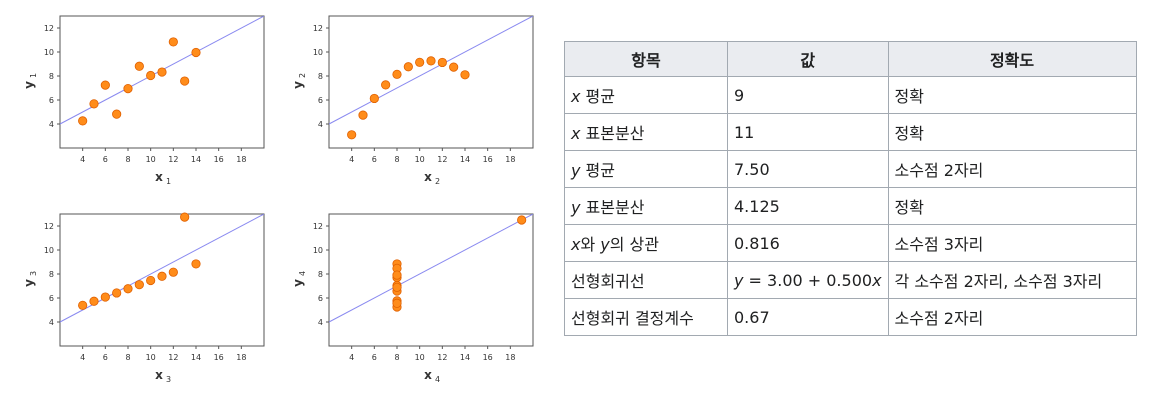 This screenshot has height=404, width=1160. What do you see at coordinates (1012, 280) in the screenshot?
I see `row-accuracy: 각 소수점 2자리, 소수점 3자리` at bounding box center [1012, 280].